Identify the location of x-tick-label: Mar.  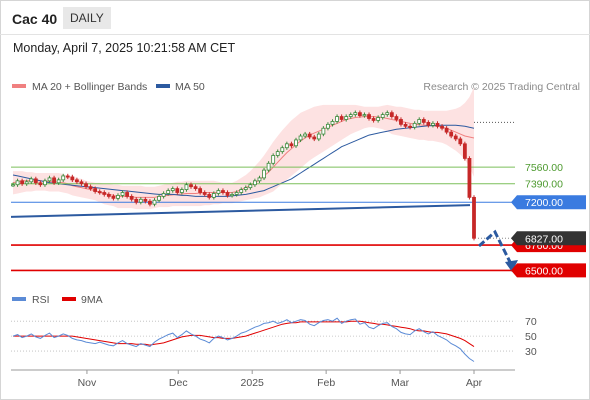
(400, 383).